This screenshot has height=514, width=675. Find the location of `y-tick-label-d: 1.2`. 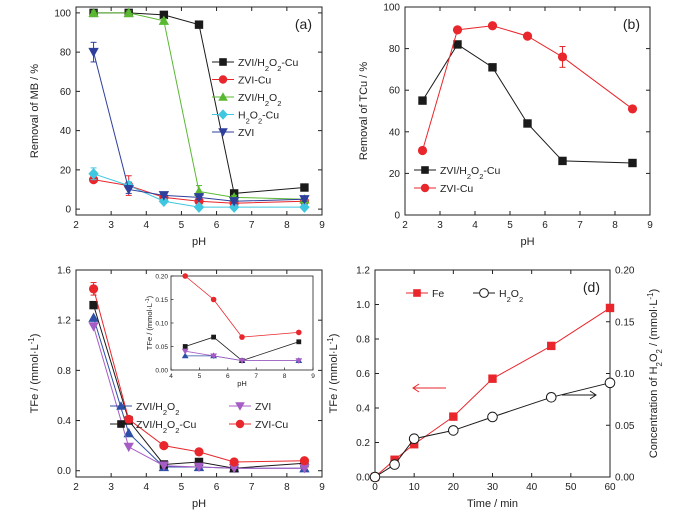

y-tick-label-d: 1.2 is located at coordinates (363, 271).